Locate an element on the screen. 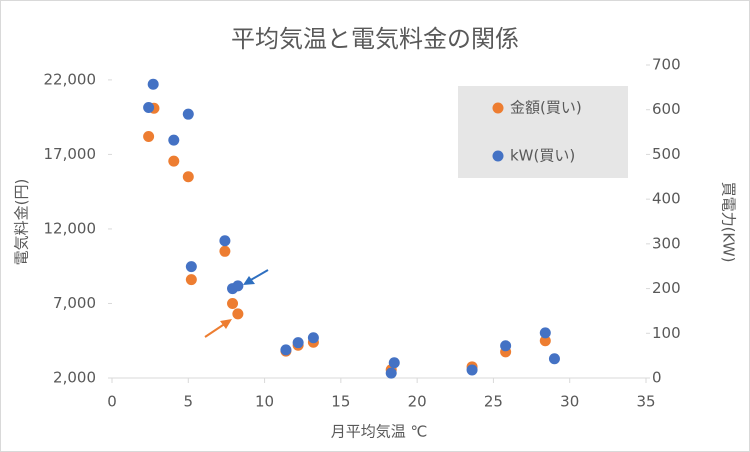 Image resolution: width=750 pixels, height=452 pixels. y2-axis-label: 買電力(KW) is located at coordinates (729, 222).